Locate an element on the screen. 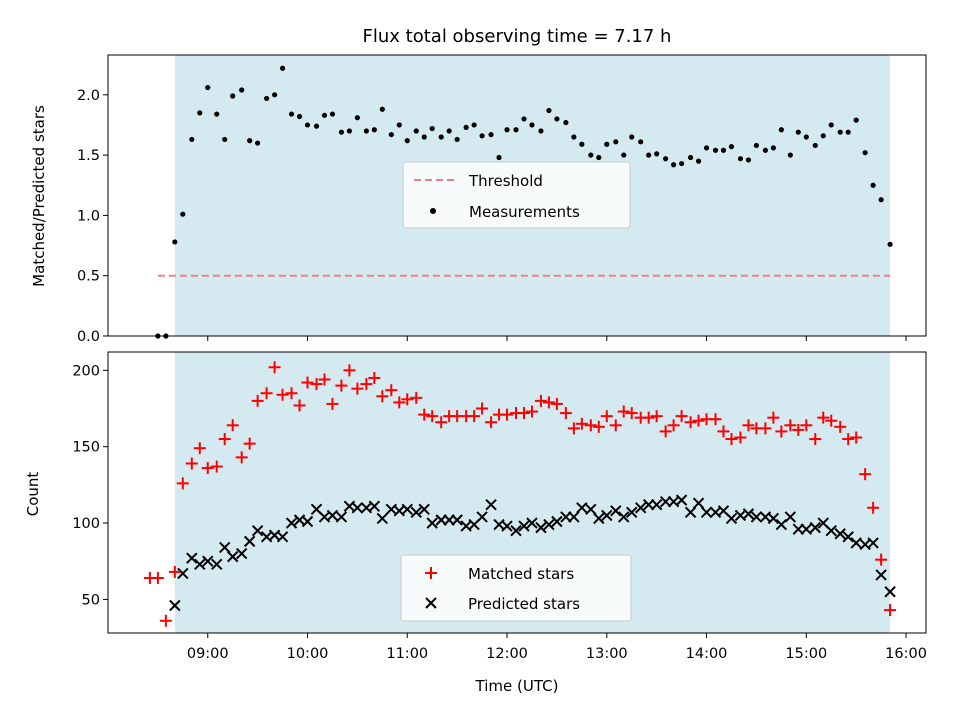  top-legend: Threshold Measurements is located at coordinates (516, 195).